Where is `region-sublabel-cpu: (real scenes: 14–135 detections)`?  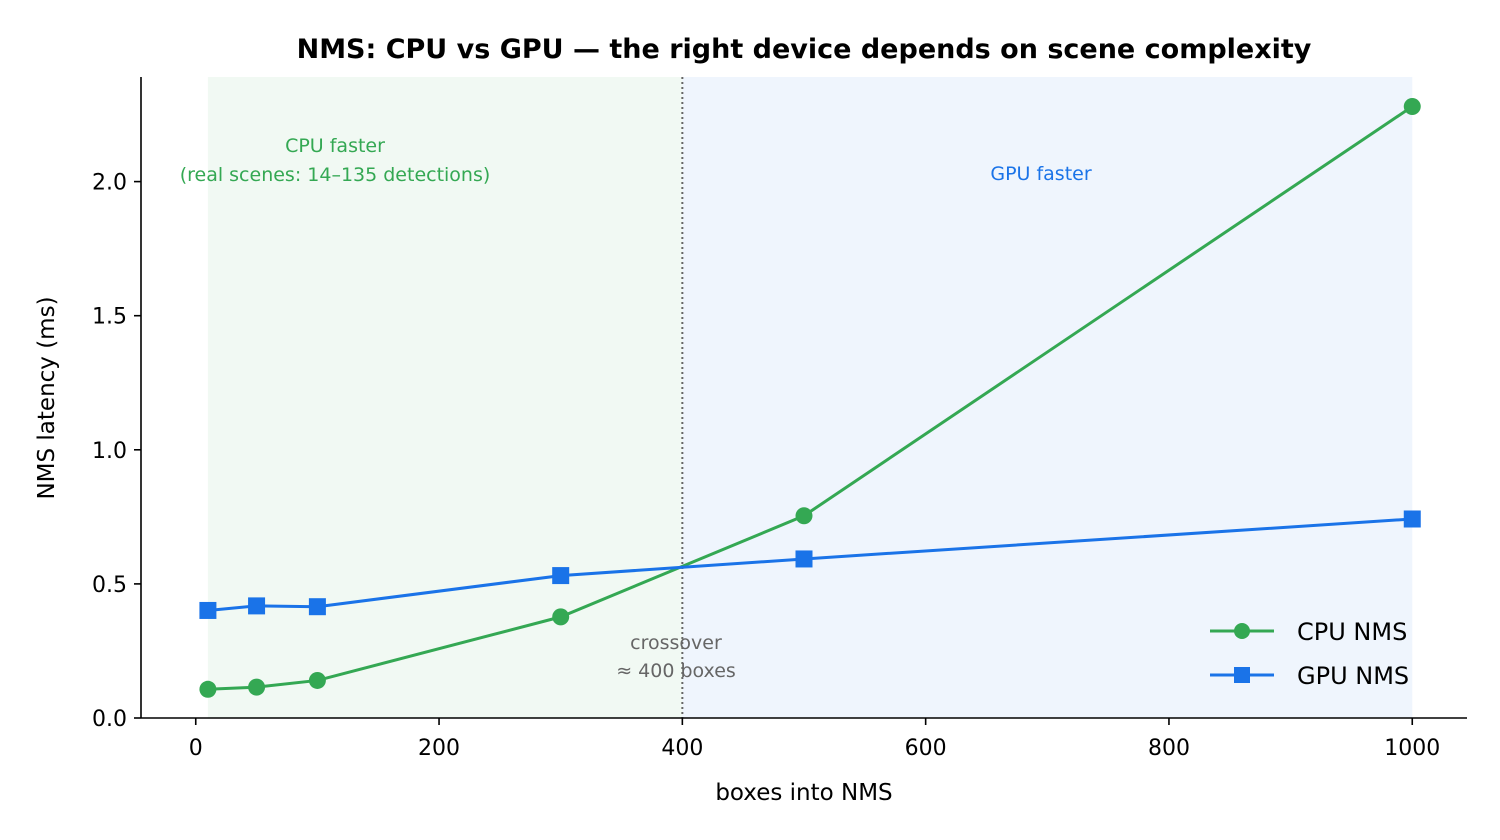 region-sublabel-cpu: (real scenes: 14–135 detections) is located at coordinates (335, 175).